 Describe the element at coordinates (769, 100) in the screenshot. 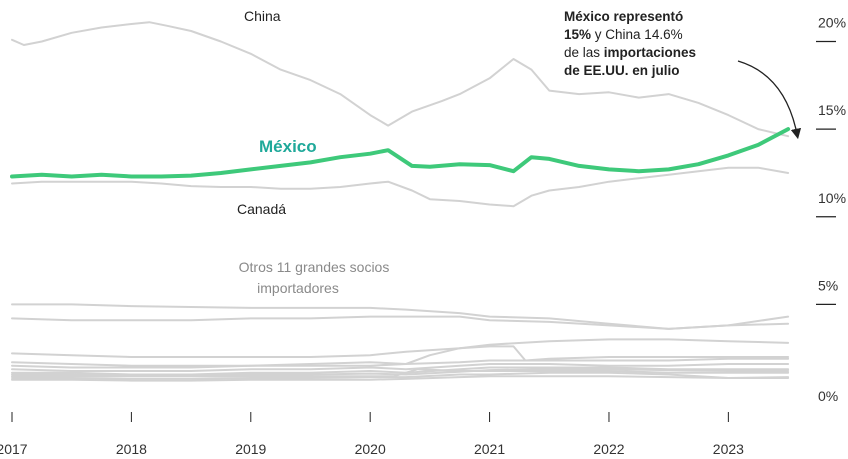

I see `annotation-arrow` at that location.